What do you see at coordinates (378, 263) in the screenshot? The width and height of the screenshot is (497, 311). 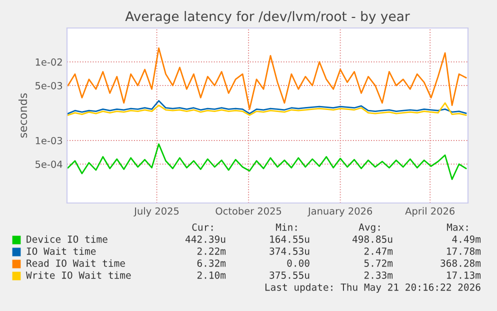 I see `text: 5.72m` at bounding box center [378, 263].